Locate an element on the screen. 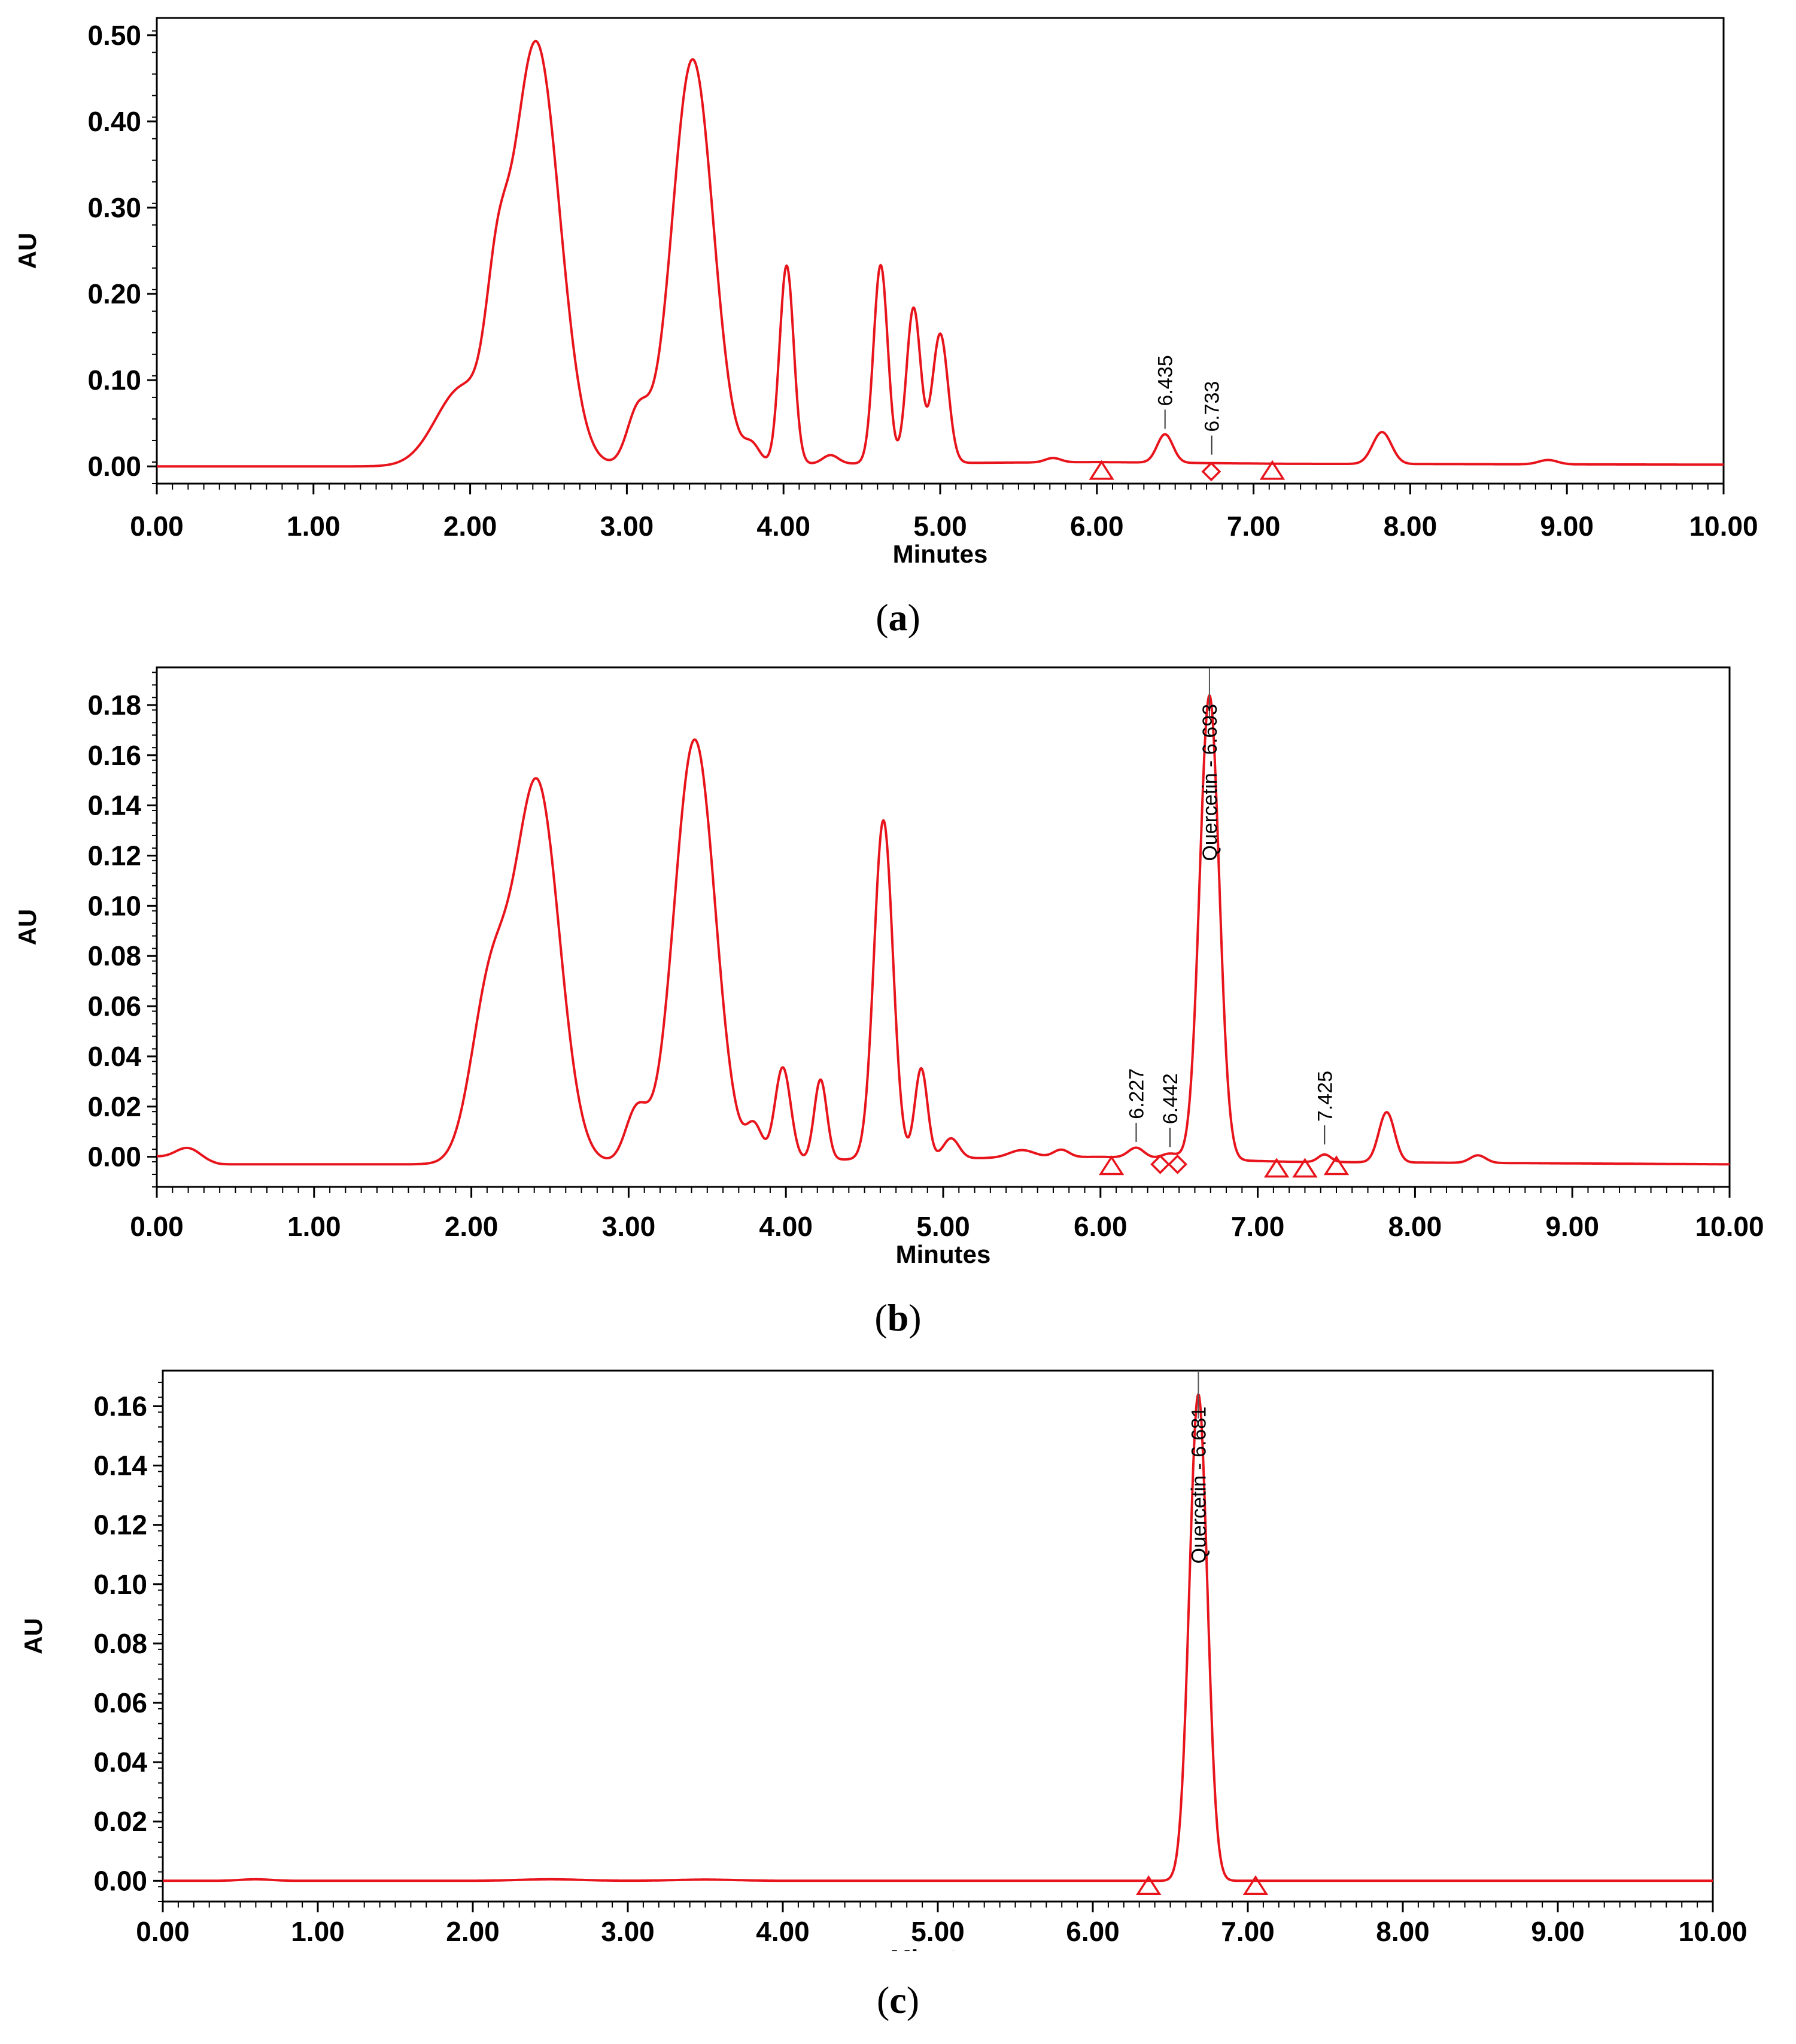  caption-a: (a) is located at coordinates (898, 617).